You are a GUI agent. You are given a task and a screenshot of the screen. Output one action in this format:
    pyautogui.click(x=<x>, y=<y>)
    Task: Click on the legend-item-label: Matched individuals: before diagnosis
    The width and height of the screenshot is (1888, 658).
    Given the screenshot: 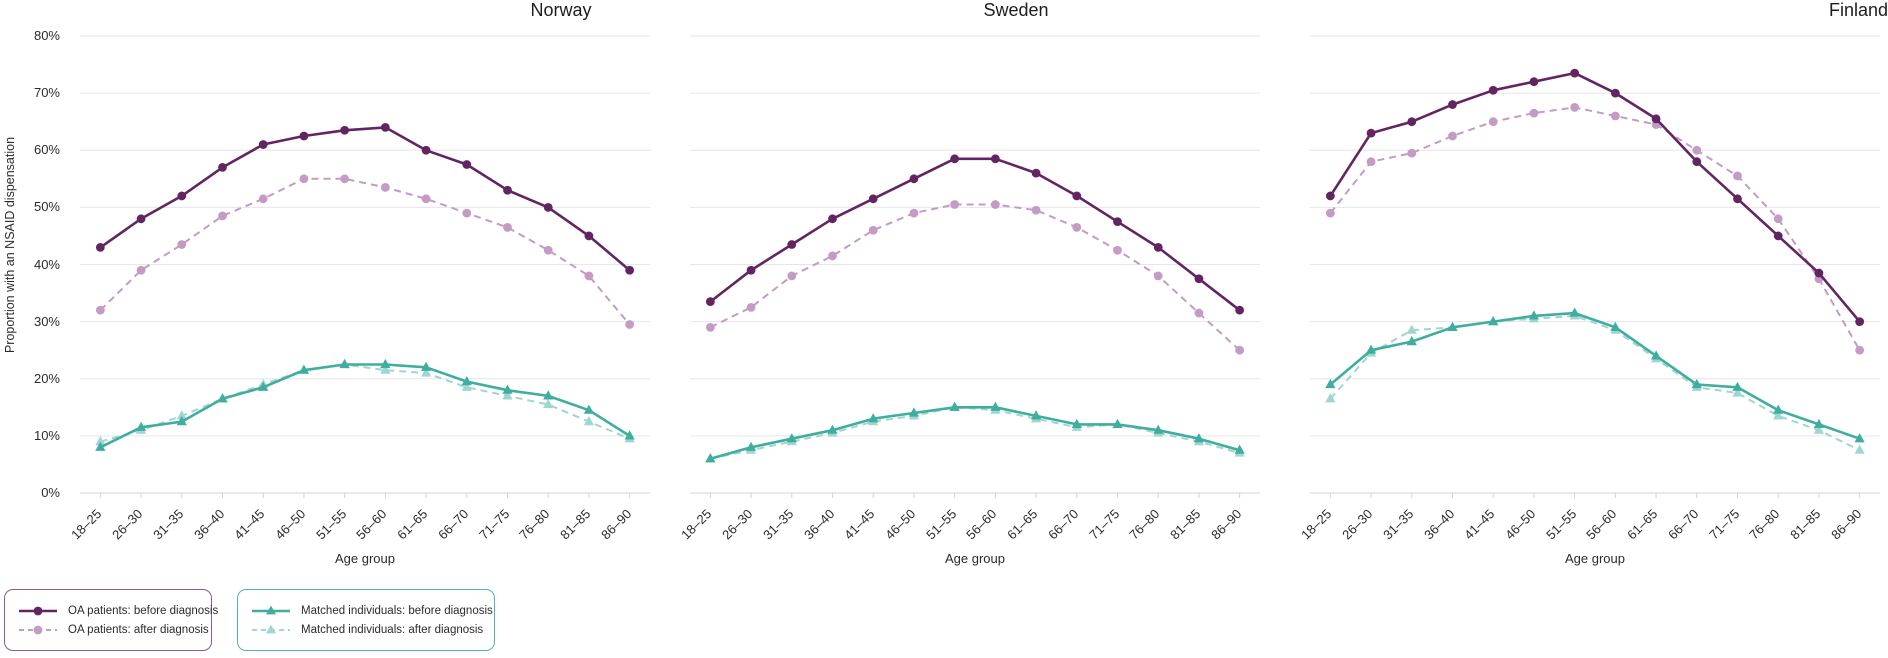 What is the action you would take?
    pyautogui.click(x=397, y=610)
    